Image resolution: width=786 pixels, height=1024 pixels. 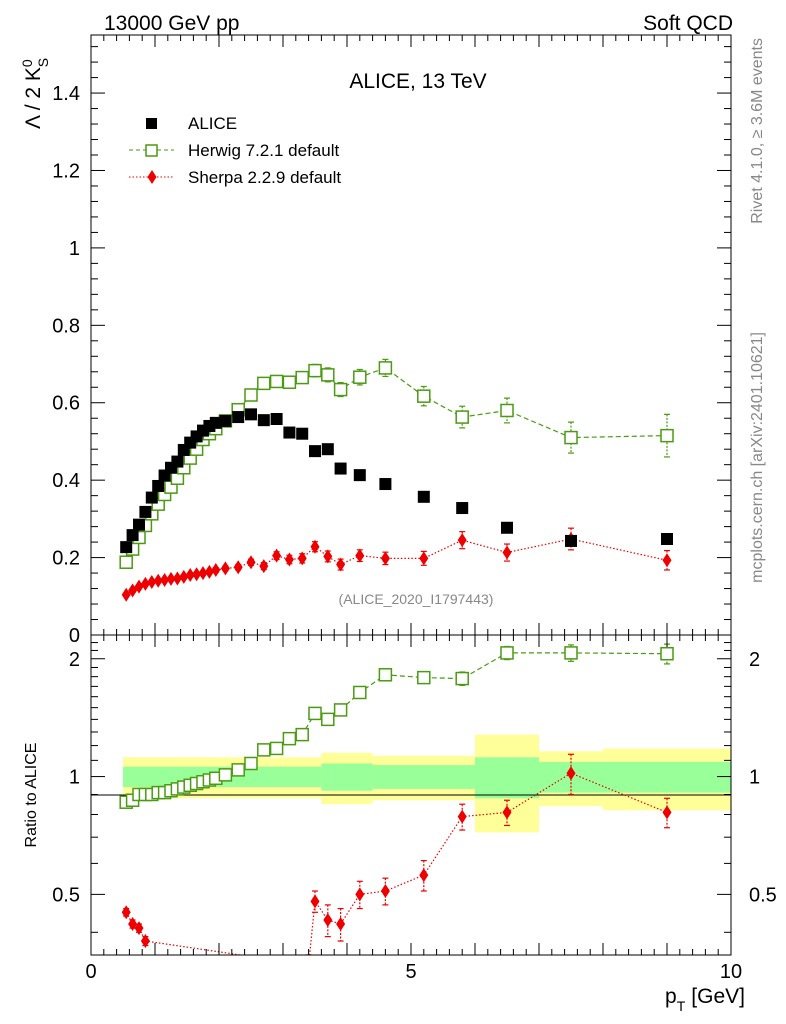 What do you see at coordinates (74, 660) in the screenshot?
I see `ratio-y-tick-label-left: 2` at bounding box center [74, 660].